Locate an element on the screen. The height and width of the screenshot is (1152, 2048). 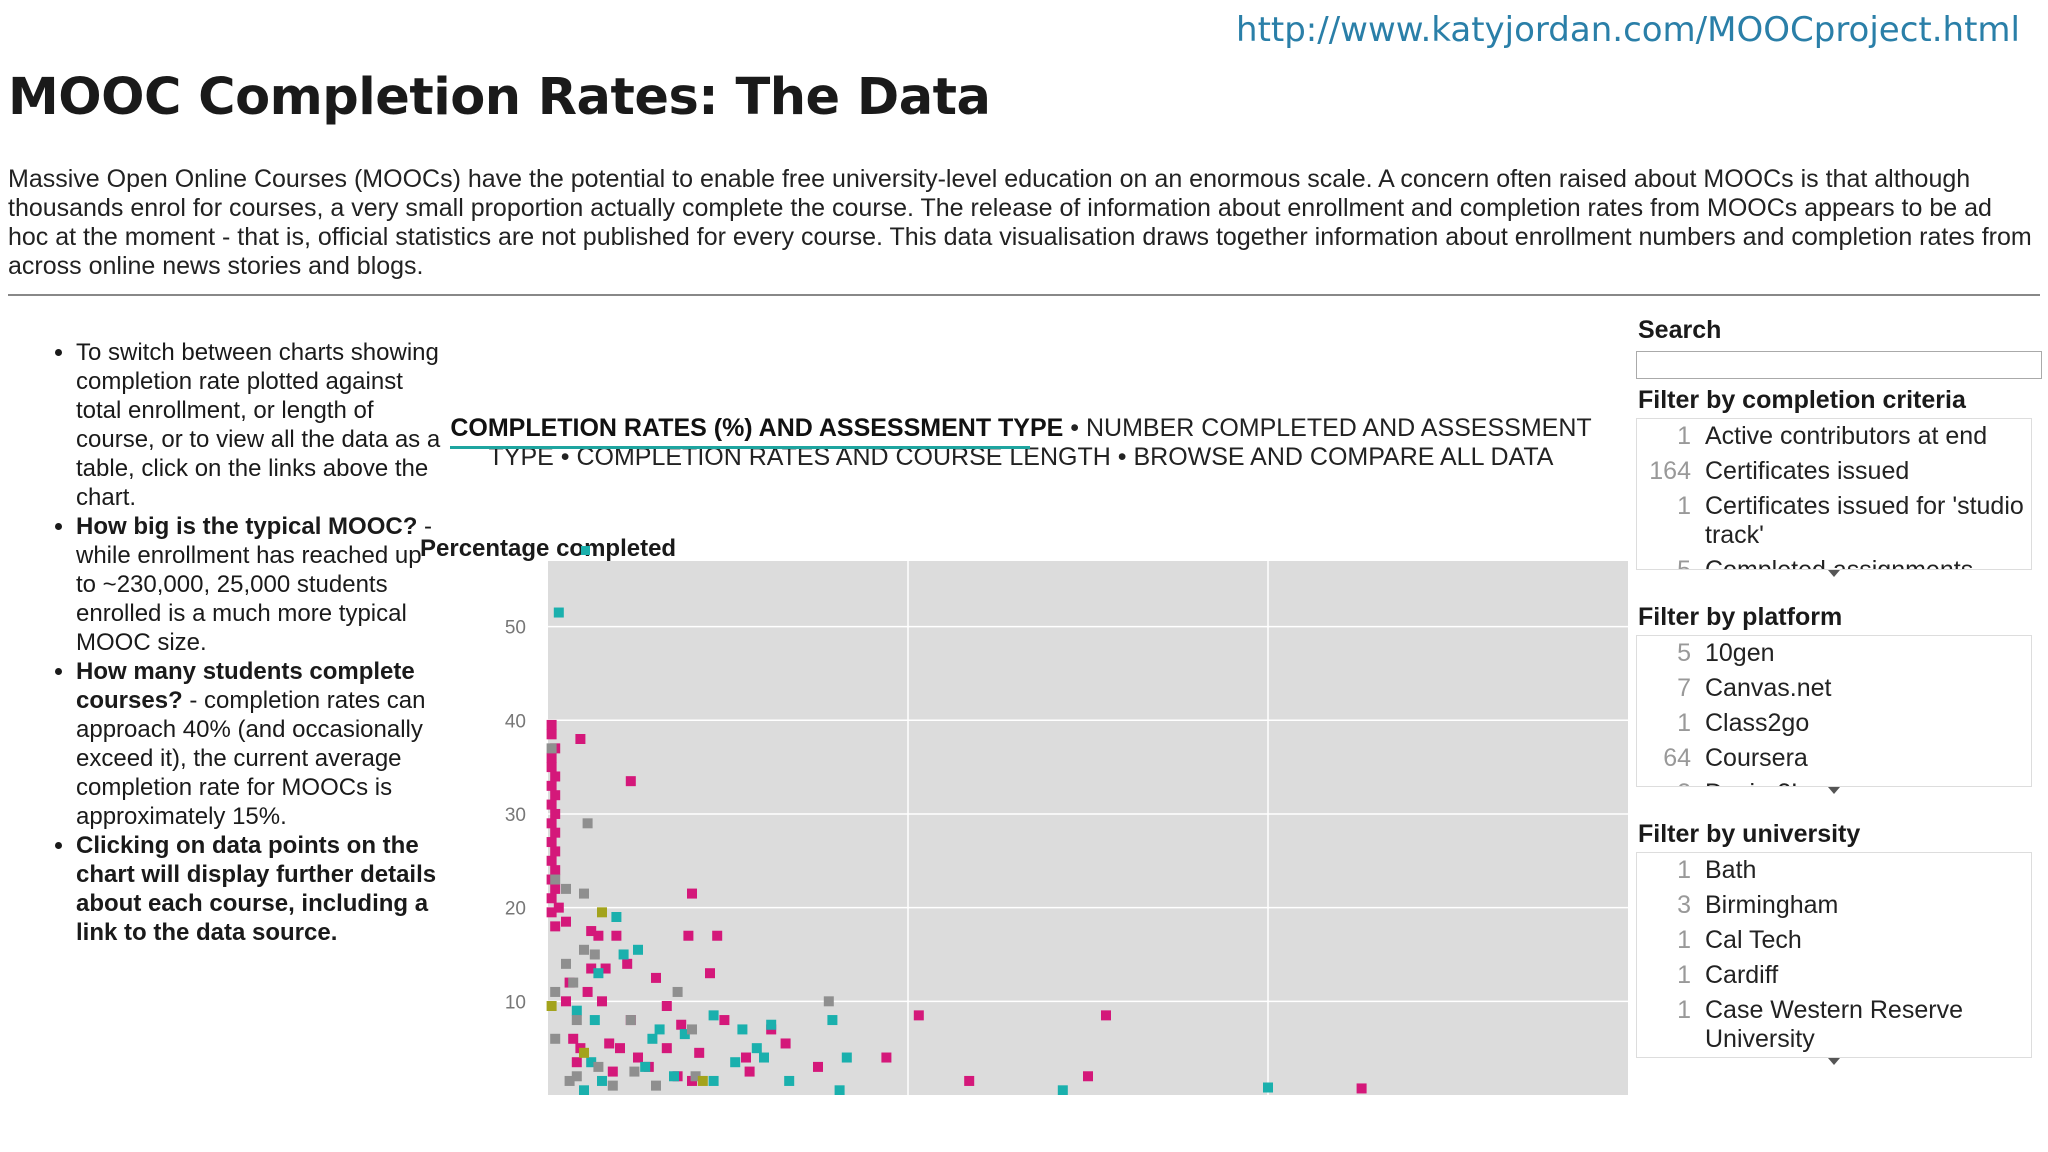
filter-item: 1 Active contributors at end is located at coordinates (1832, 436).